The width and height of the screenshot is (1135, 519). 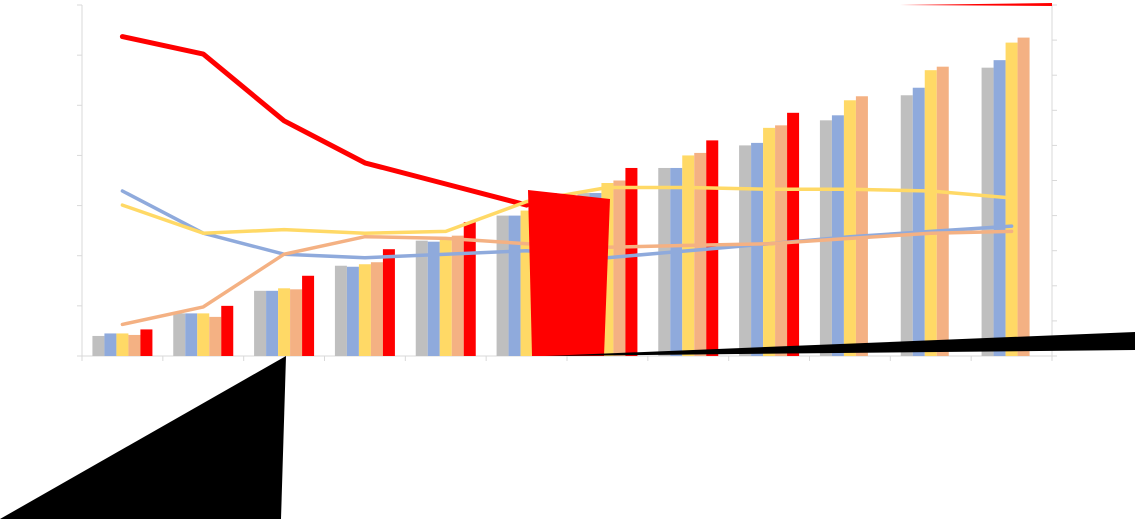 What do you see at coordinates (976, 4) in the screenshot?
I see `red-hairline-top` at bounding box center [976, 4].